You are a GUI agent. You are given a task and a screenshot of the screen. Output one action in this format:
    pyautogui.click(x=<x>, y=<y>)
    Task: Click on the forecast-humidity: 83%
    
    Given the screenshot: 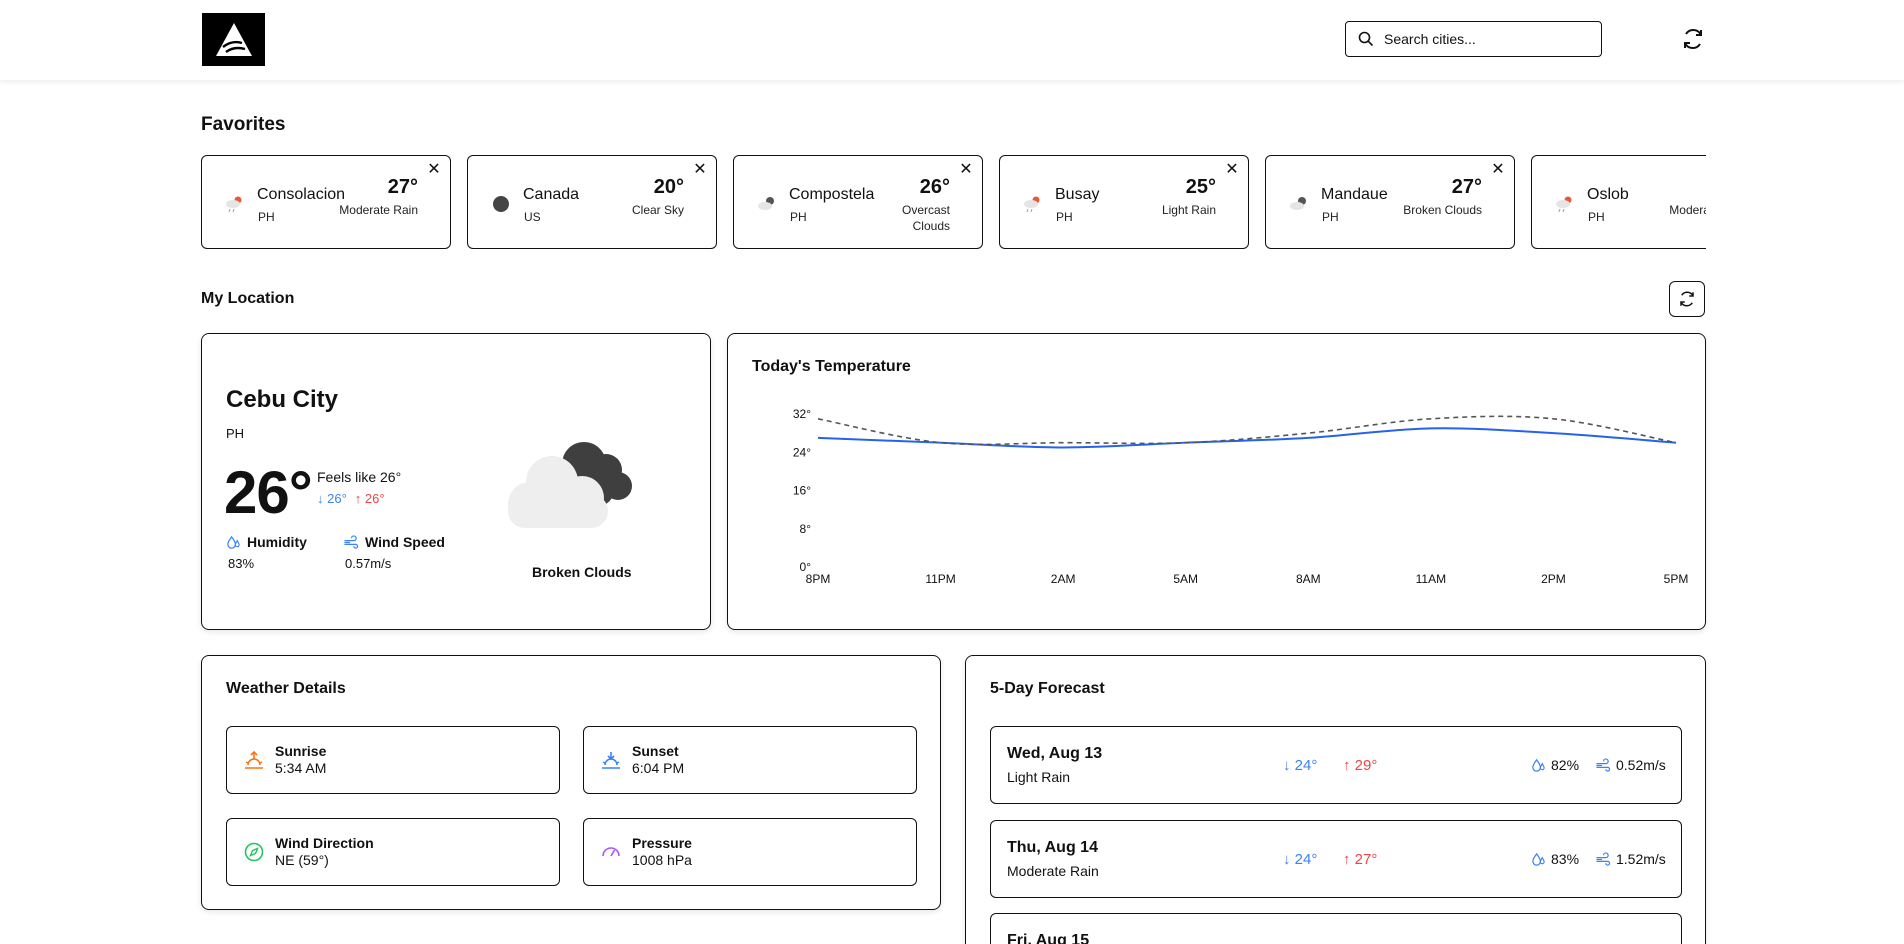 What is the action you would take?
    pyautogui.click(x=1555, y=859)
    